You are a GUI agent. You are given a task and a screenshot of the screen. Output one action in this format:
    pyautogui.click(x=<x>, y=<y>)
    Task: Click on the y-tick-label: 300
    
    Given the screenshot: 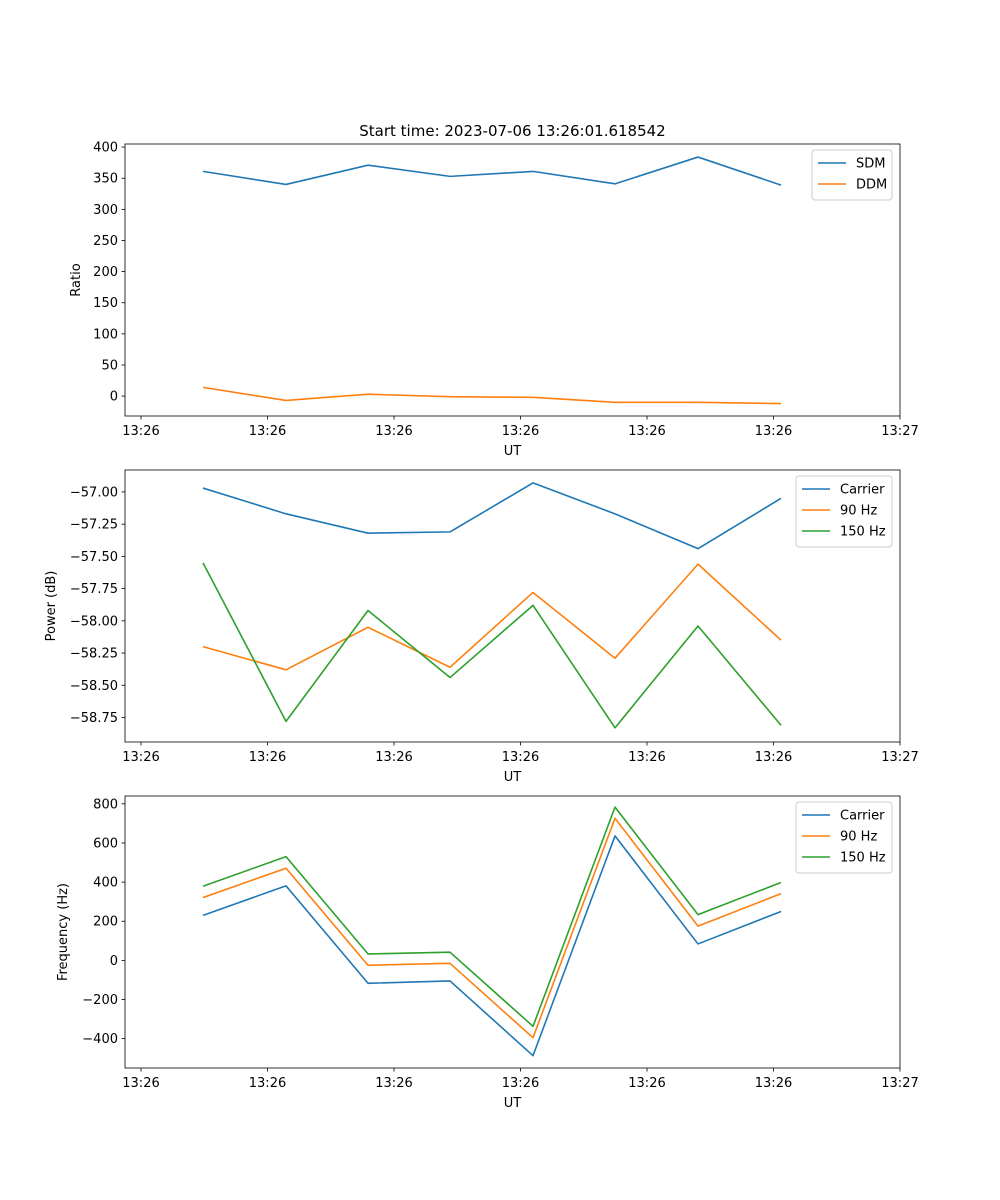 What is the action you would take?
    pyautogui.click(x=105, y=210)
    